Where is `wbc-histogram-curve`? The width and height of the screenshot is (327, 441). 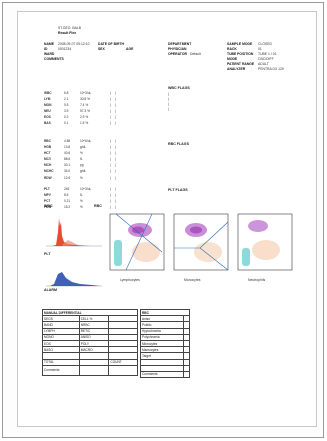
wbc-histogram-curve is located at coordinates (71, 232).